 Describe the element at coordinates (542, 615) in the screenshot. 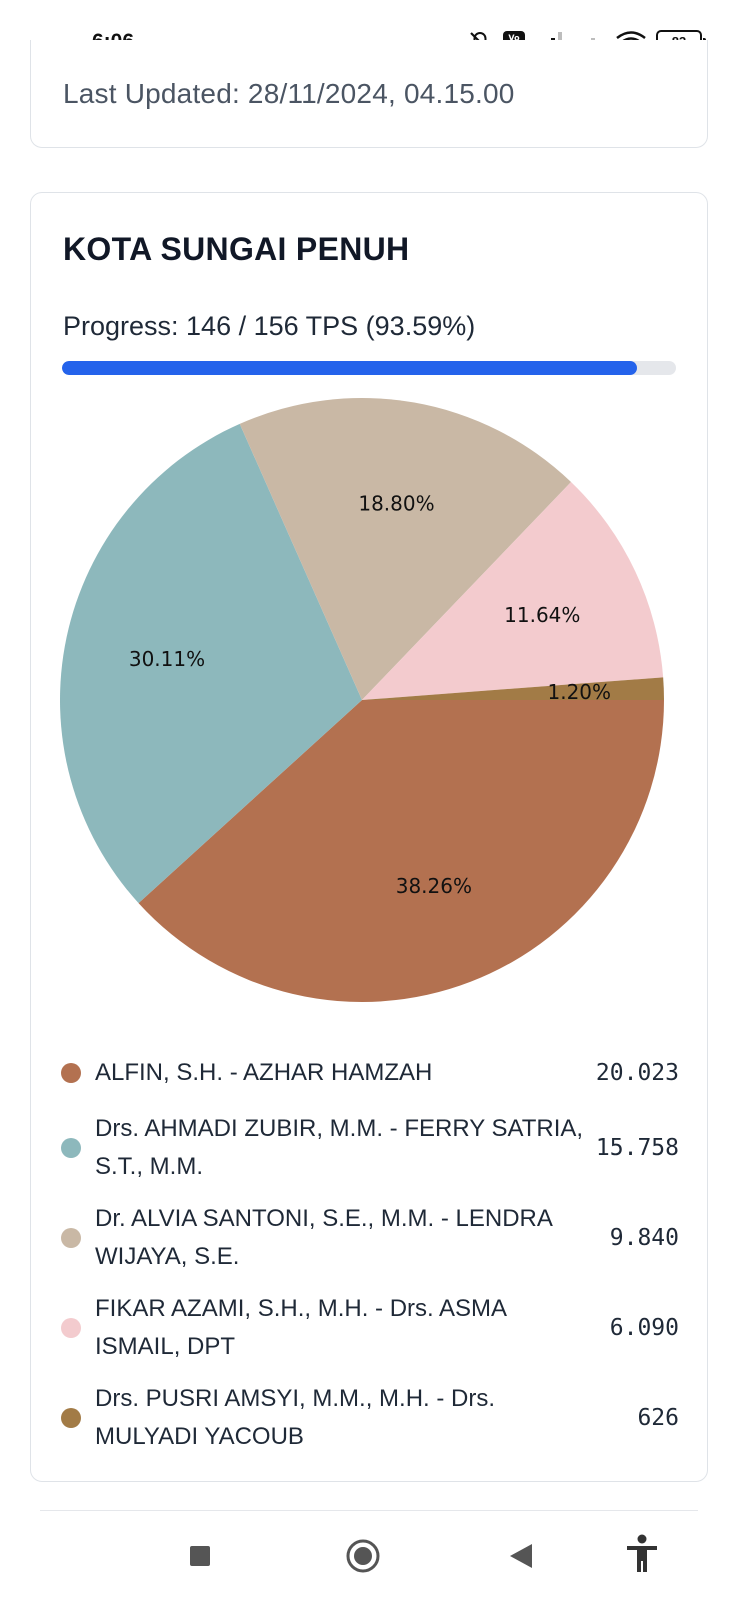

I see `slice-percent-label: 11.64%` at that location.